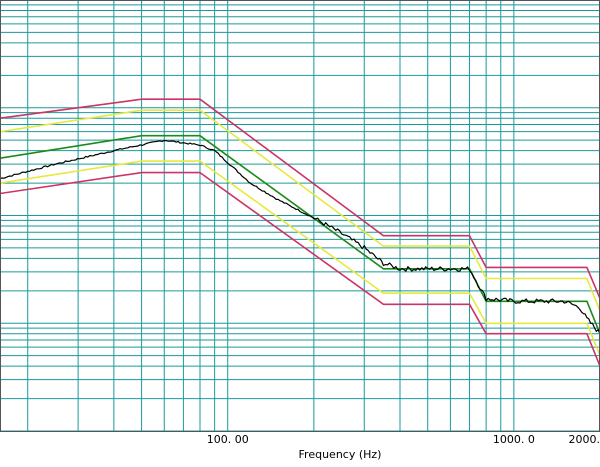  I want to click on x-tick-label: 2000., so click(584, 439).